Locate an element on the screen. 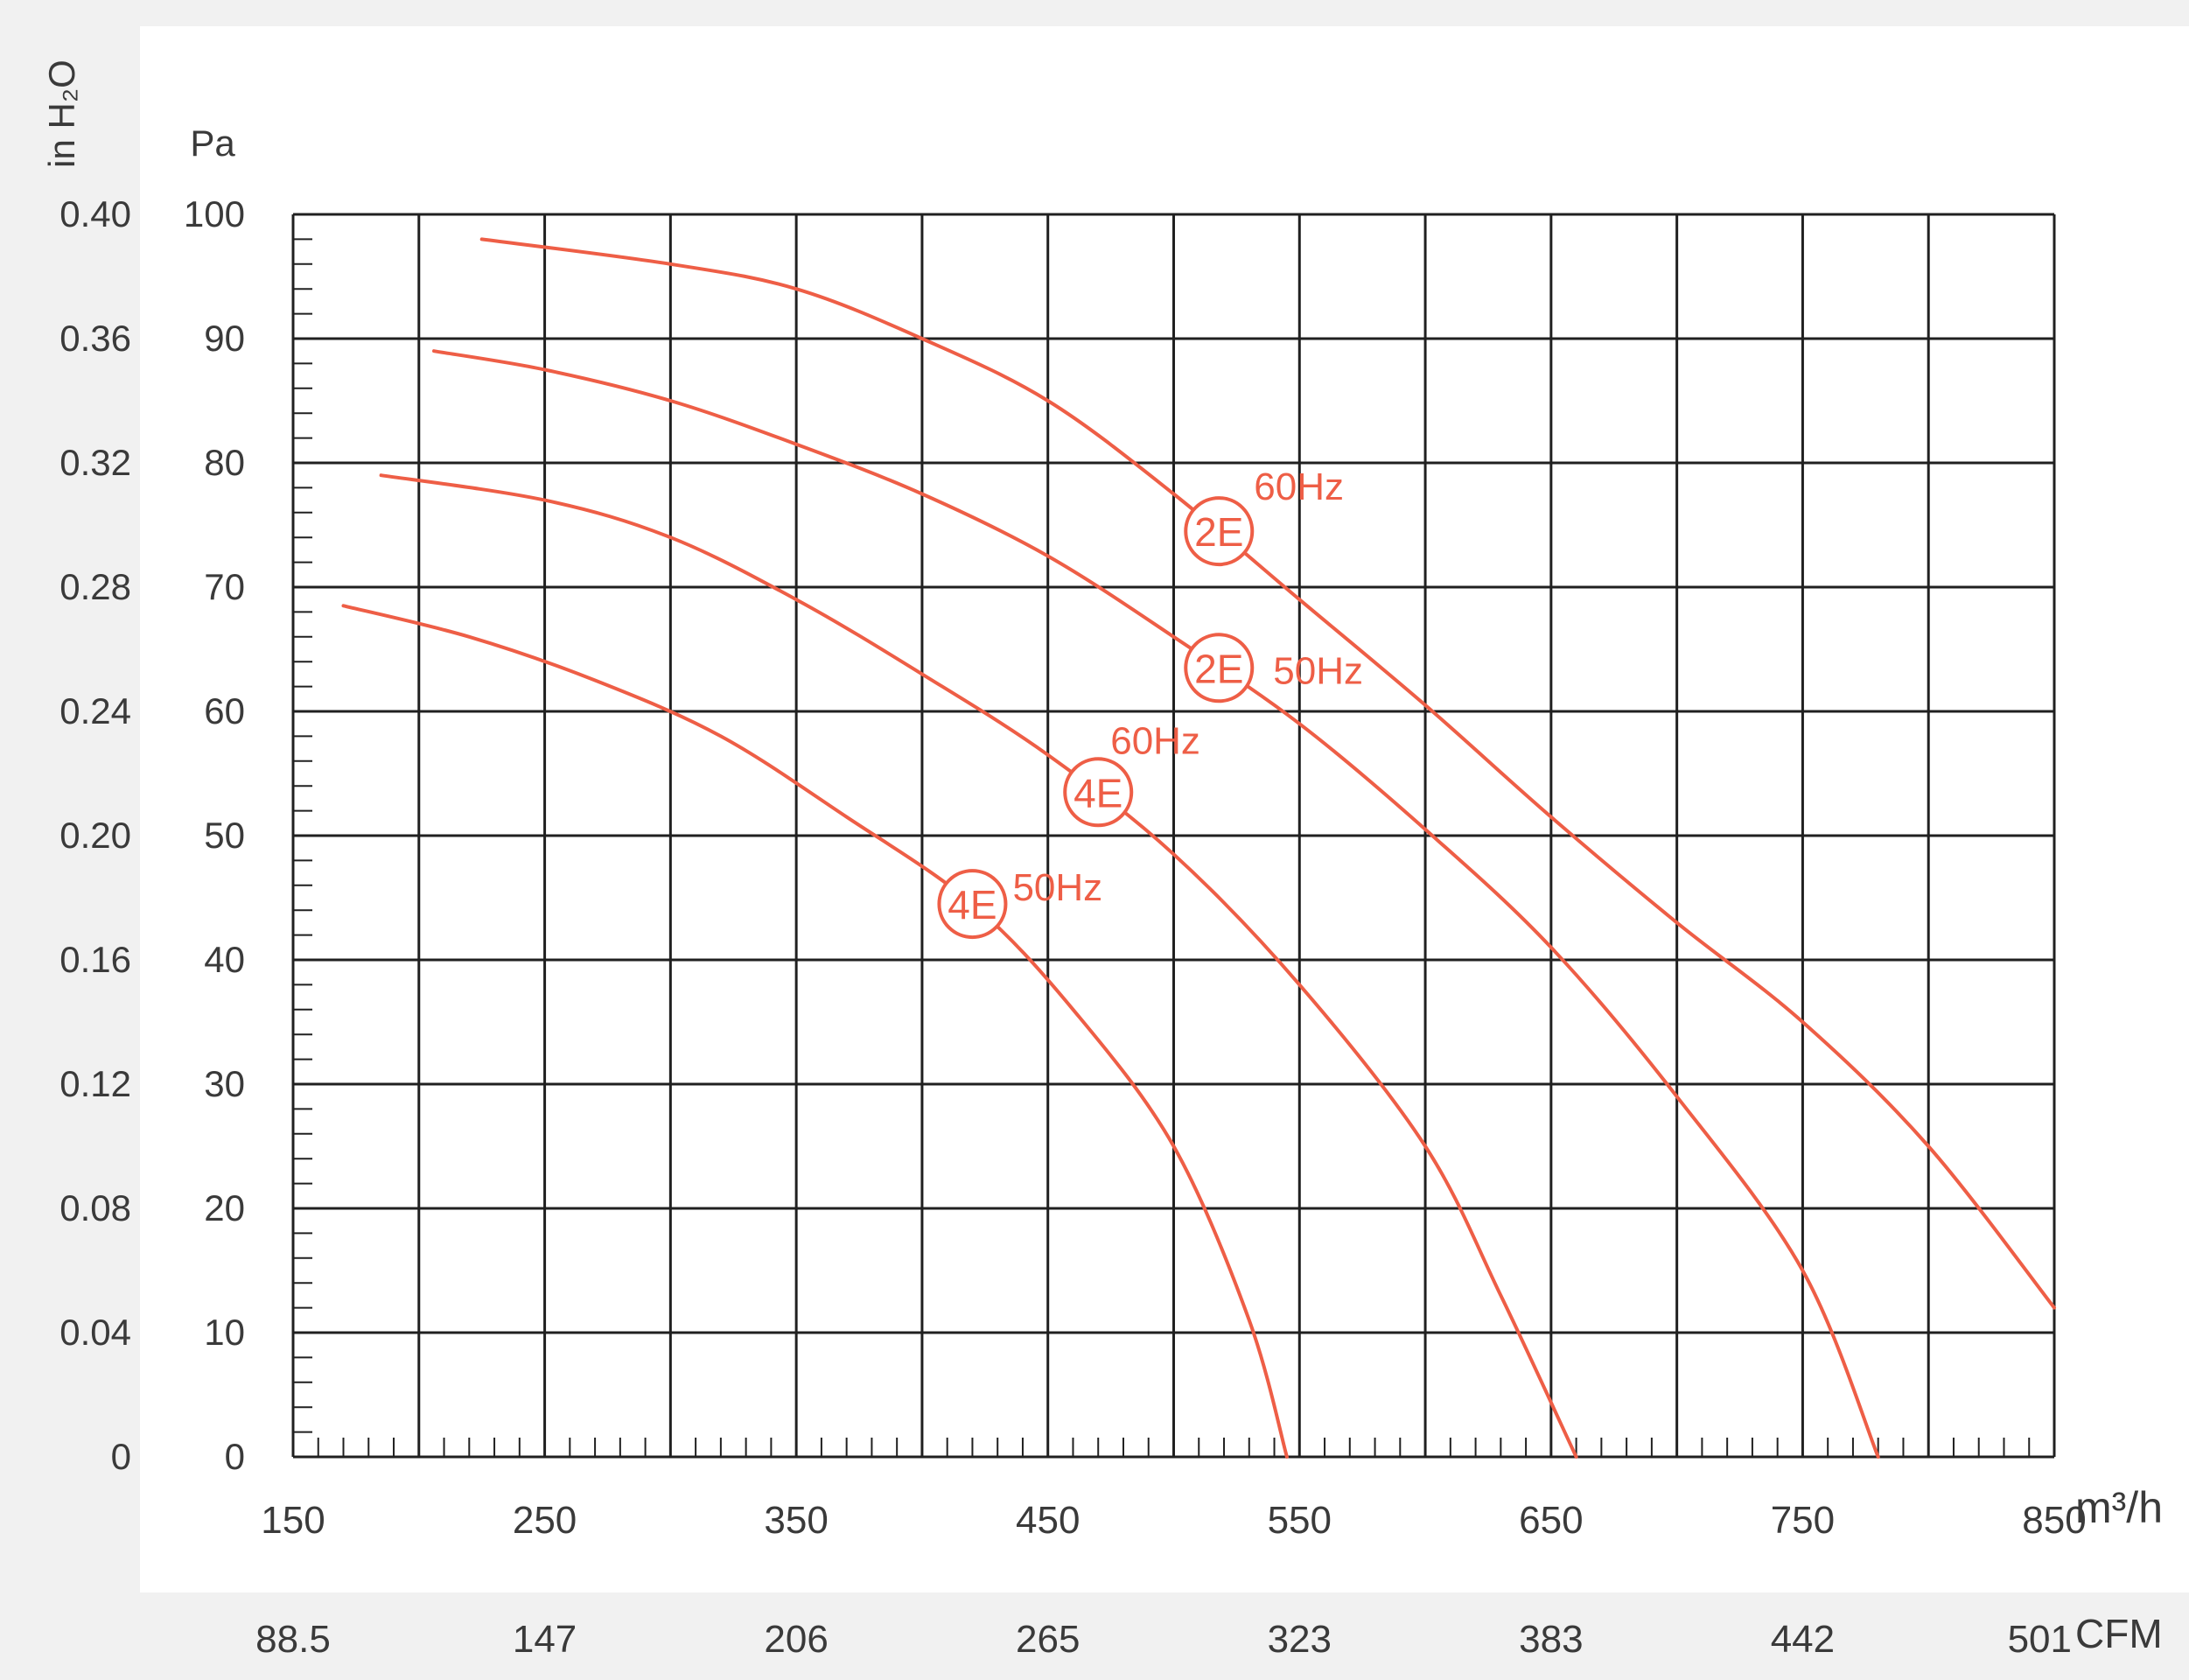 The width and height of the screenshot is (2189, 1680). y2-tick-label: 0.28 is located at coordinates (95, 586).